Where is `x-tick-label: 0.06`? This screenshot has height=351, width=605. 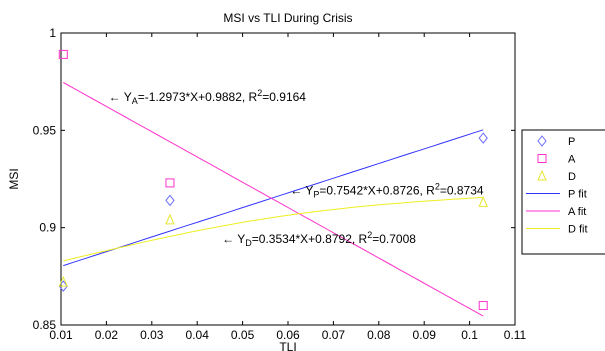
x-tick-label: 0.06 is located at coordinates (288, 335).